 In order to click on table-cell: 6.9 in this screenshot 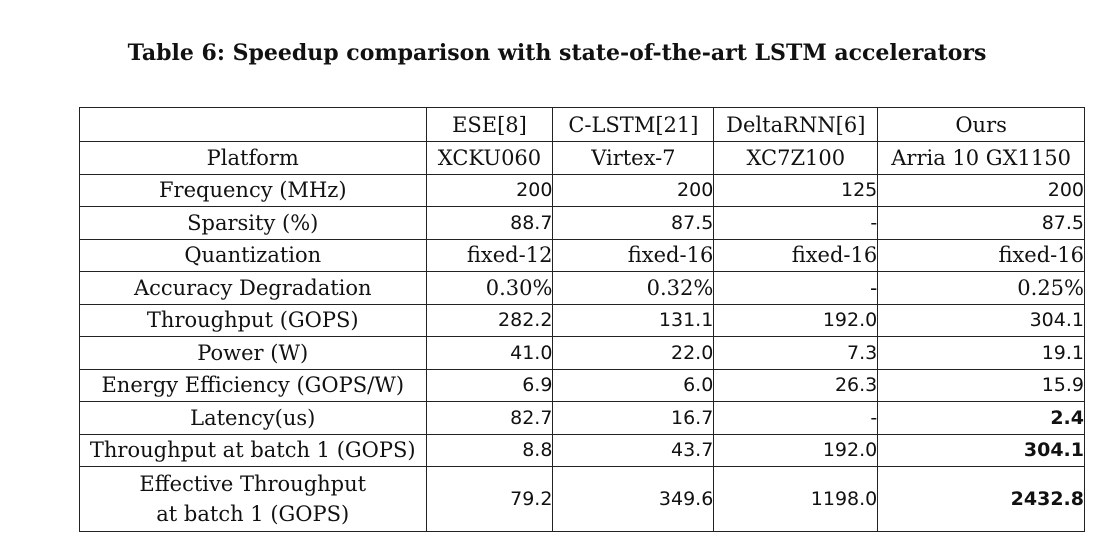, I will do `click(489, 385)`.